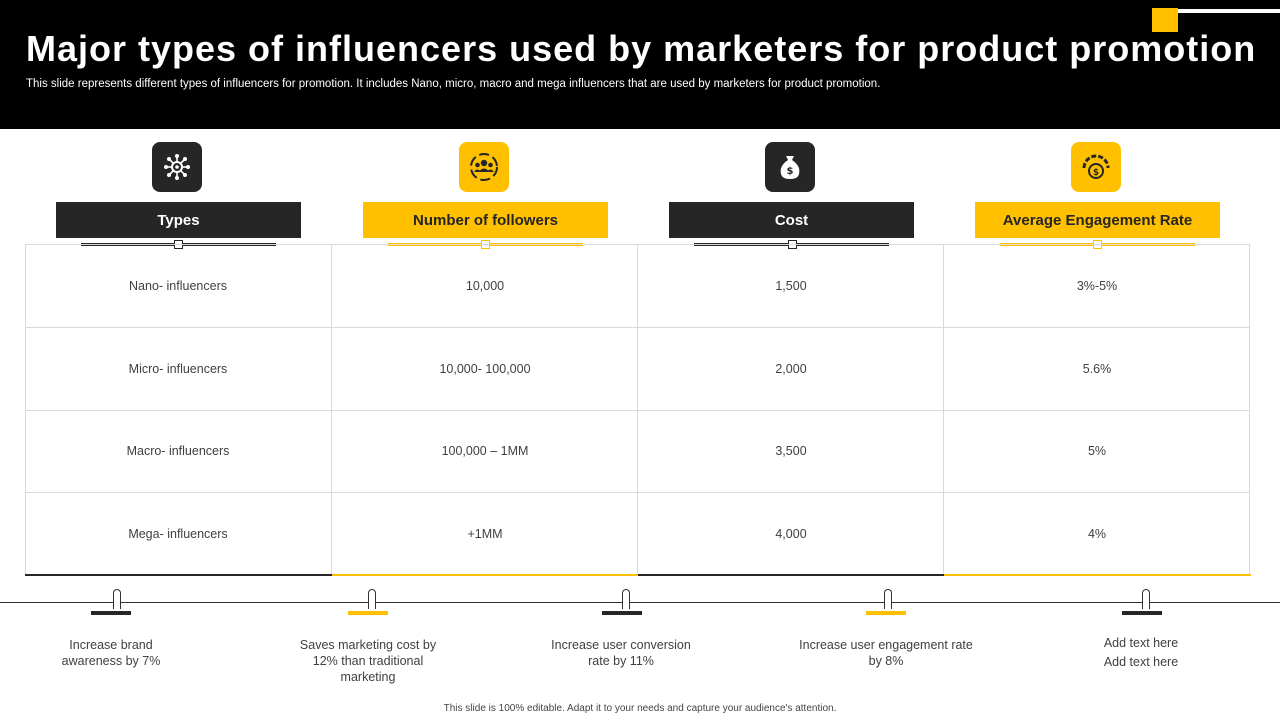  What do you see at coordinates (1097, 220) in the screenshot?
I see `column-header-engagement: Average Engagement Rate` at bounding box center [1097, 220].